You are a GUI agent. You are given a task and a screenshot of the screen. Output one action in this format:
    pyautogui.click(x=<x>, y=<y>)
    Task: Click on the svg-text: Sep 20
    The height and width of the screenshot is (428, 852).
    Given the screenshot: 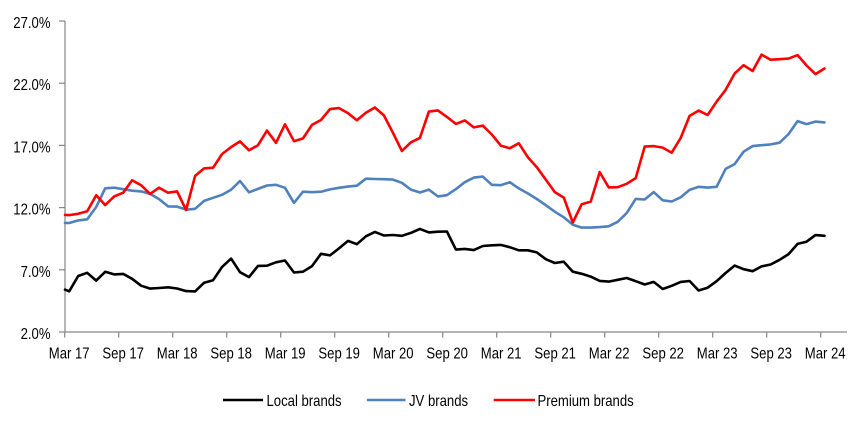 What is the action you would take?
    pyautogui.click(x=447, y=354)
    